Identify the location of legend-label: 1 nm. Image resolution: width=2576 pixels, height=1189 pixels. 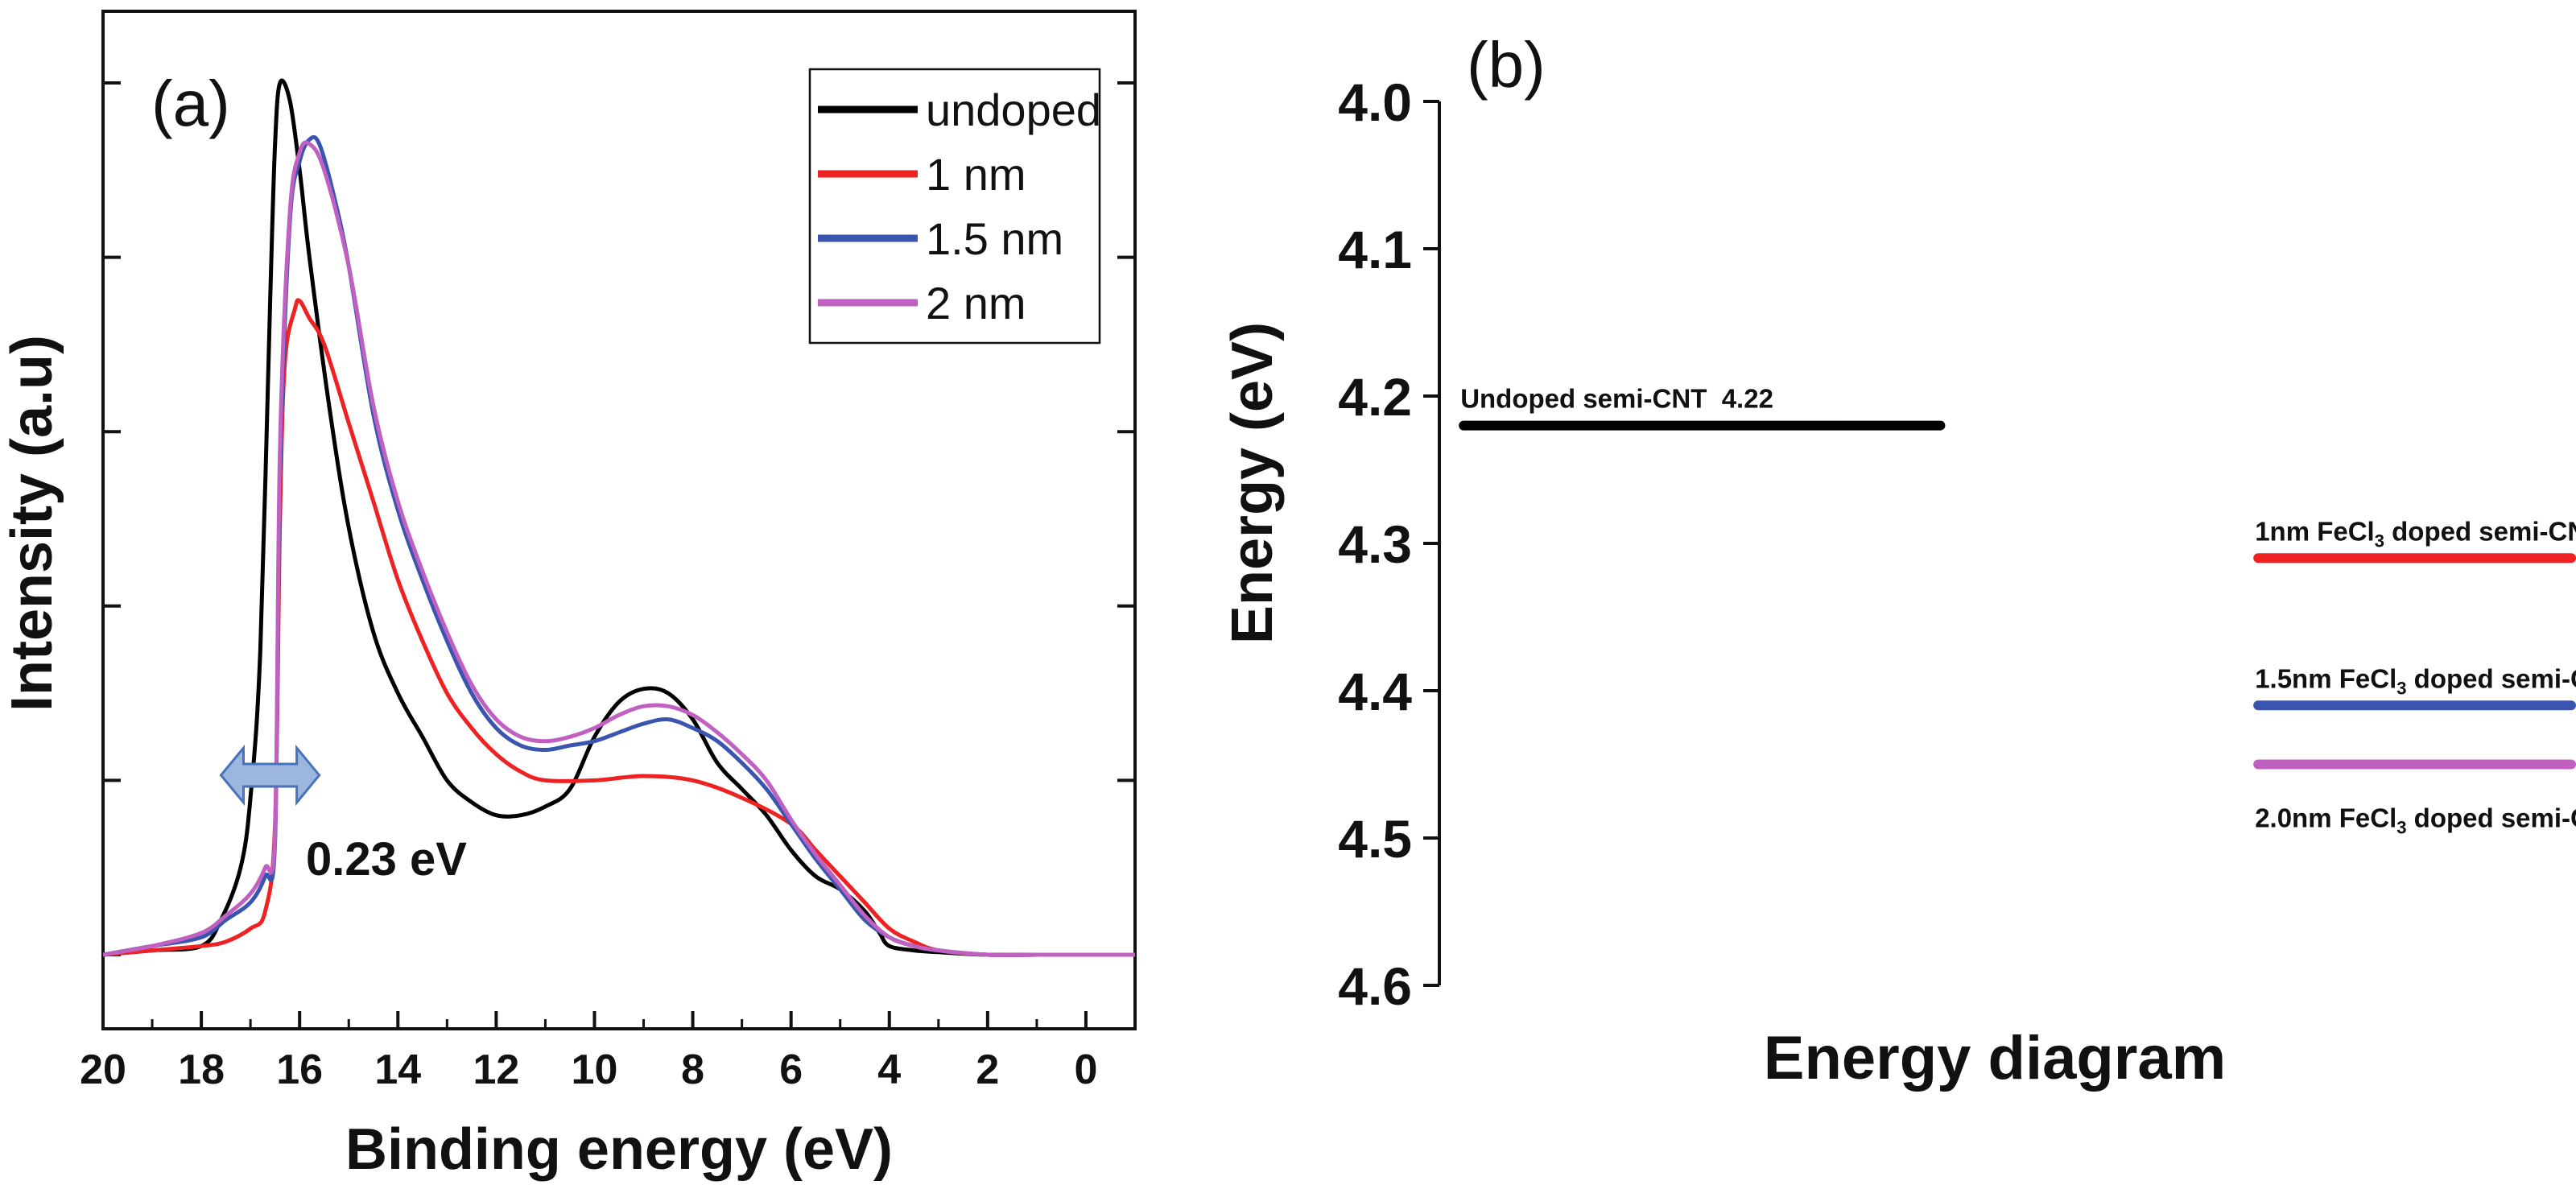
(976, 174).